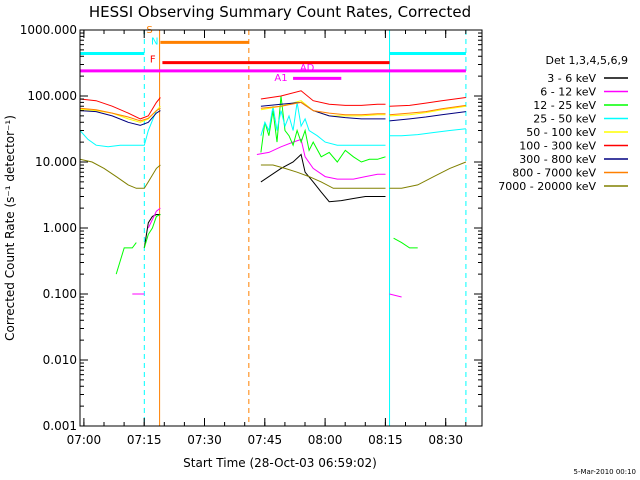 This screenshot has height=480, width=640. What do you see at coordinates (385, 440) in the screenshot?
I see `x-tick-label-5: 08:15` at bounding box center [385, 440].